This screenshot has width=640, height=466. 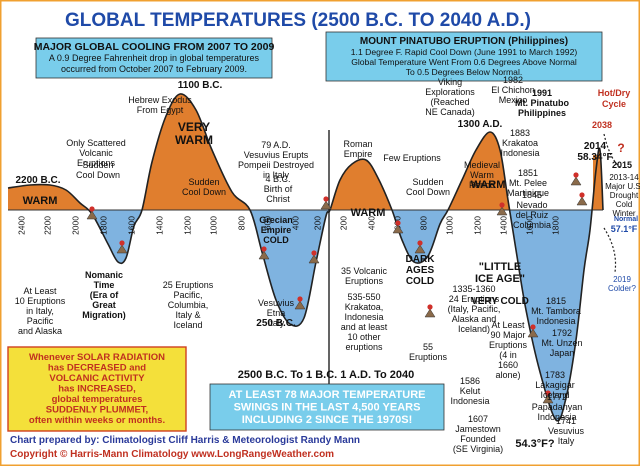 I want to click on annotation-line: (Italy, Pacific,, so click(x=474, y=309).